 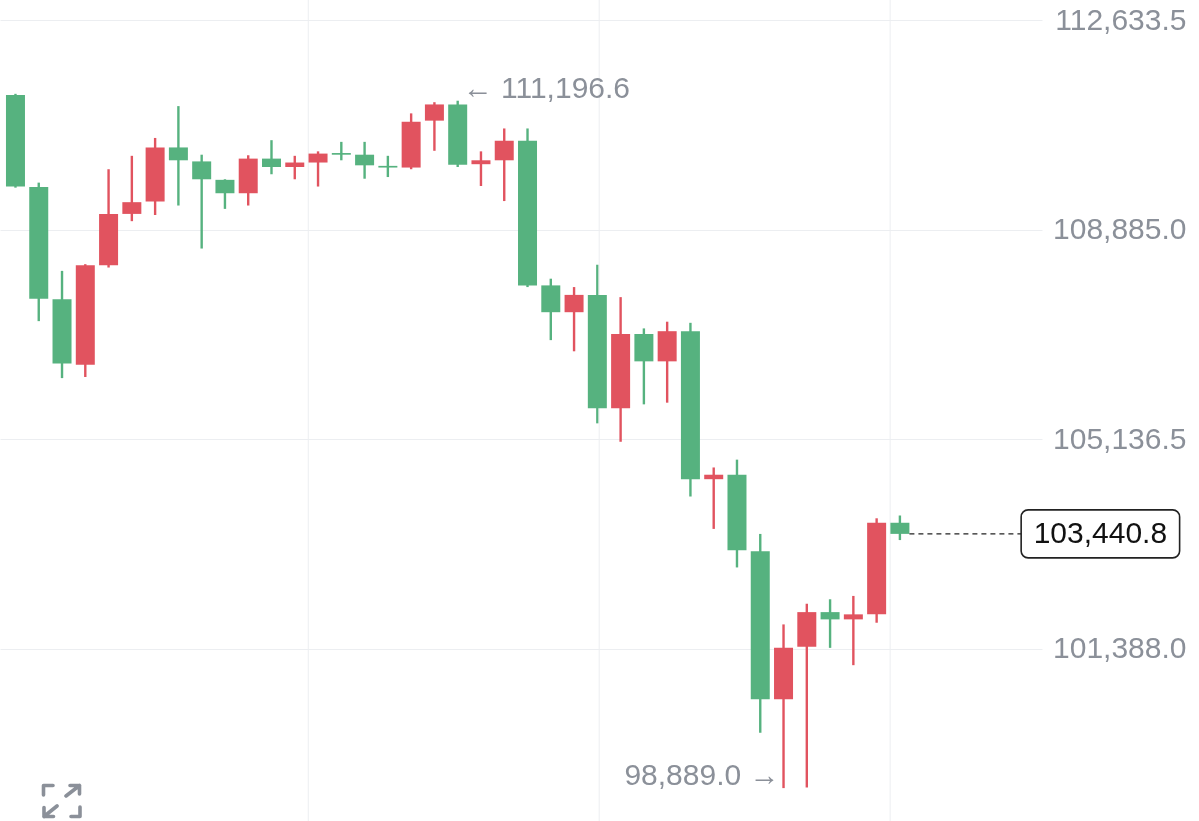 I want to click on y-tick-label: 101,388.0, so click(x=1120, y=648).